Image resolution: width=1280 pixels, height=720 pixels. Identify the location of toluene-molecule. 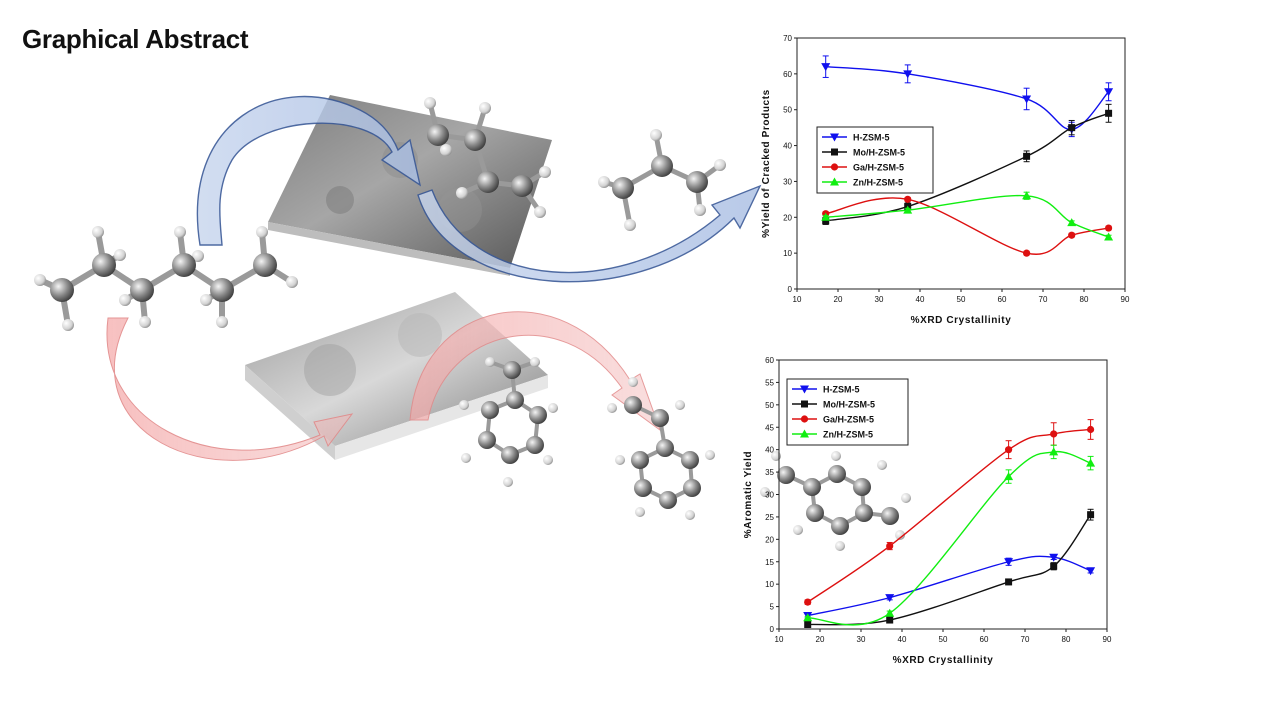
(508, 422).